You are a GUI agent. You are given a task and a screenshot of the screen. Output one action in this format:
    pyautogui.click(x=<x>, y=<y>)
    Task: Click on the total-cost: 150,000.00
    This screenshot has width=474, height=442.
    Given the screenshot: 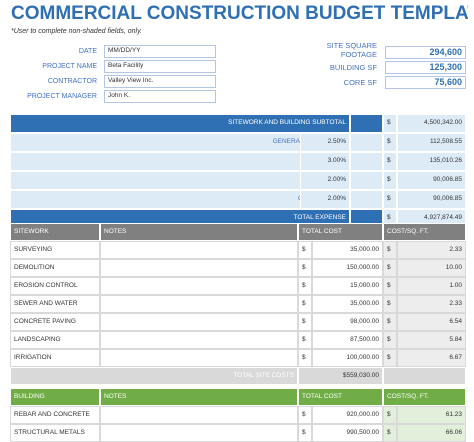 What is the action you would take?
    pyautogui.click(x=347, y=268)
    